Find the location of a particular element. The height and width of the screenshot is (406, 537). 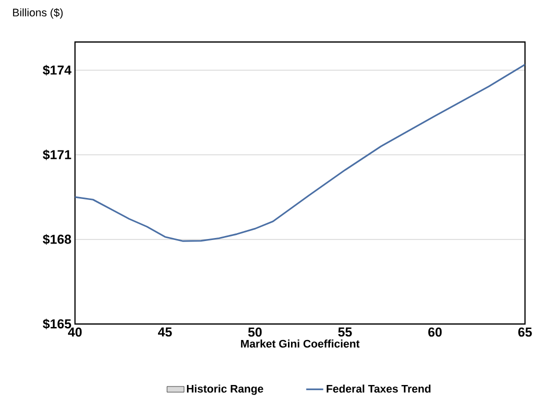

y-tick-label: $168 is located at coordinates (57, 239).